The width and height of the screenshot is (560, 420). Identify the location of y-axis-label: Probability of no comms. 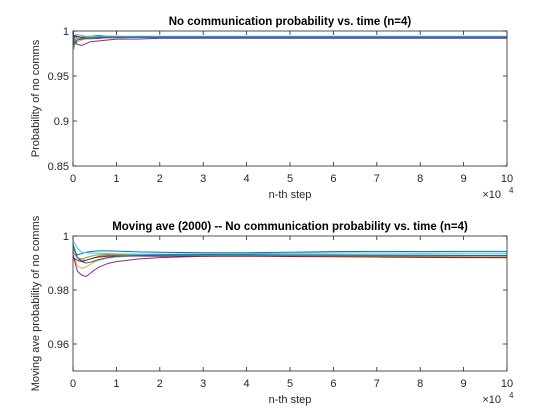
(36, 98).